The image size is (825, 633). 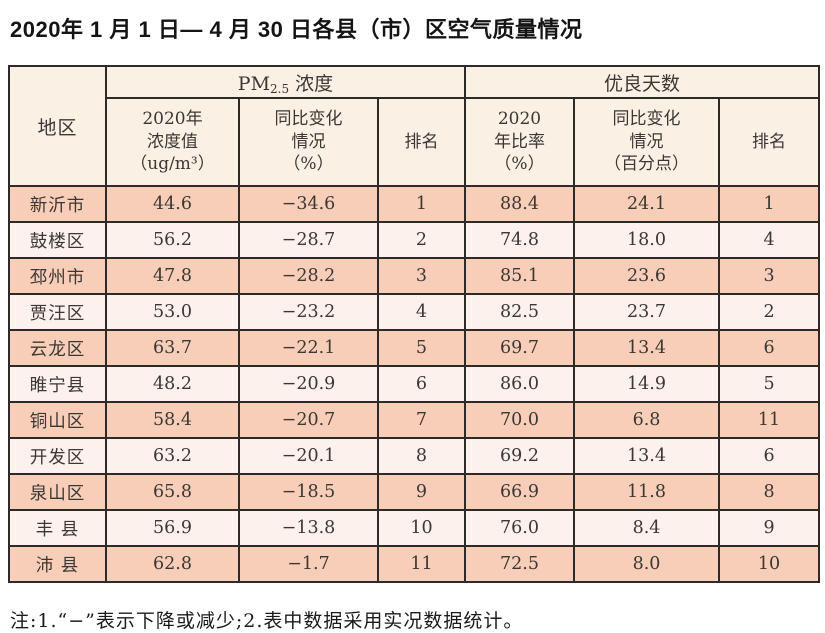 What do you see at coordinates (519, 348) in the screenshot?
I see `good-rate-cell: 69.7` at bounding box center [519, 348].